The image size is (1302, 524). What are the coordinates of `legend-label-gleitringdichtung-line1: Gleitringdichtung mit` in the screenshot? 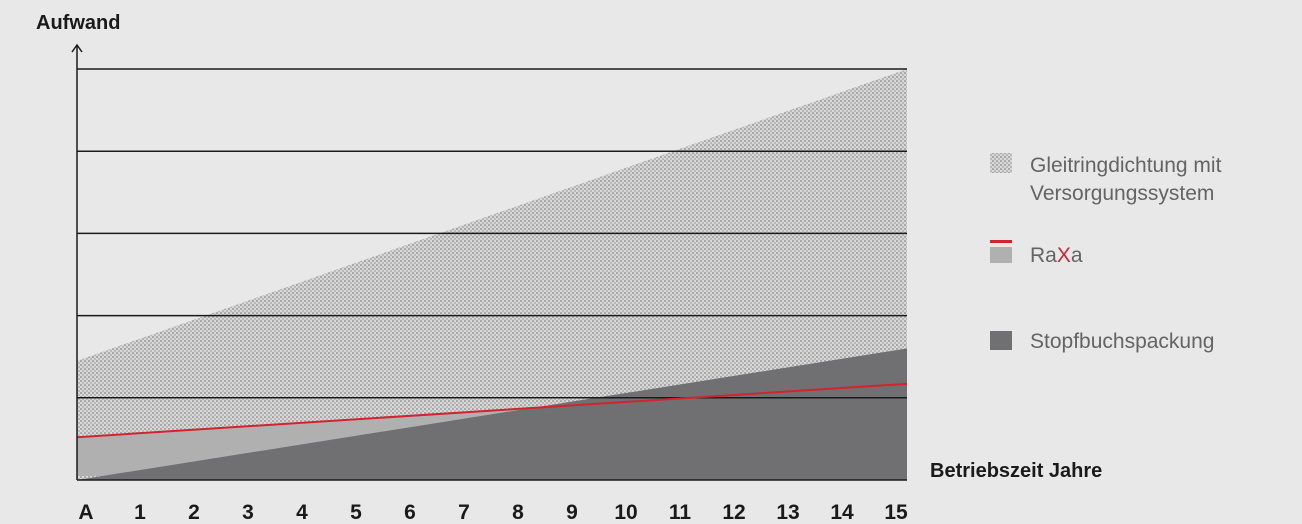 It's located at (1126, 165).